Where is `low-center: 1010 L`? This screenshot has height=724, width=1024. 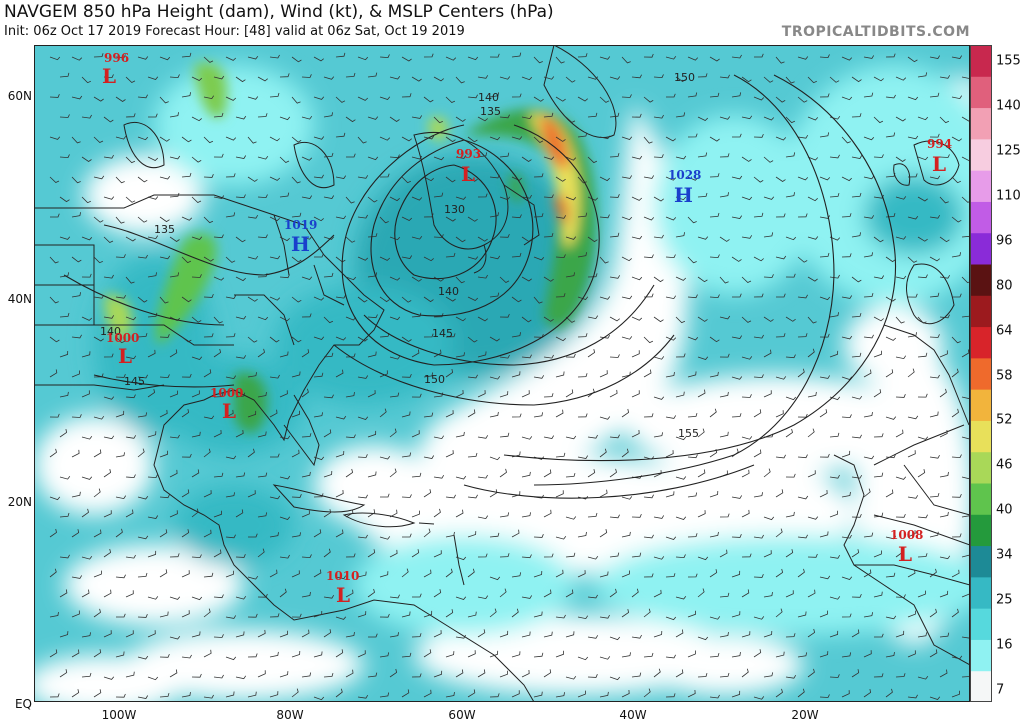 low-center: 1010 L is located at coordinates (342, 588).